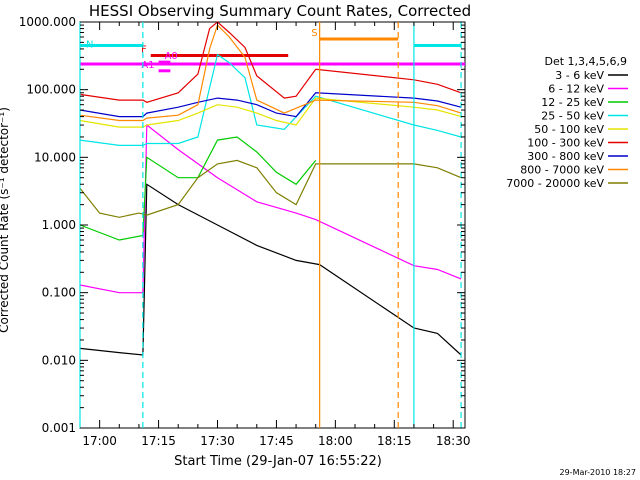  I want to click on flag-label-0: N, so click(89, 44).